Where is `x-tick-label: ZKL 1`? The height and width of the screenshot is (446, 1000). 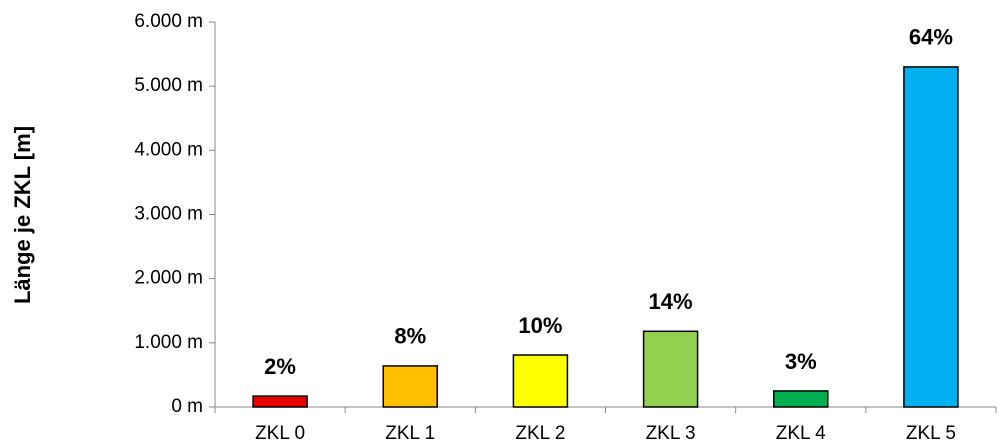
x-tick-label: ZKL 1 is located at coordinates (410, 433).